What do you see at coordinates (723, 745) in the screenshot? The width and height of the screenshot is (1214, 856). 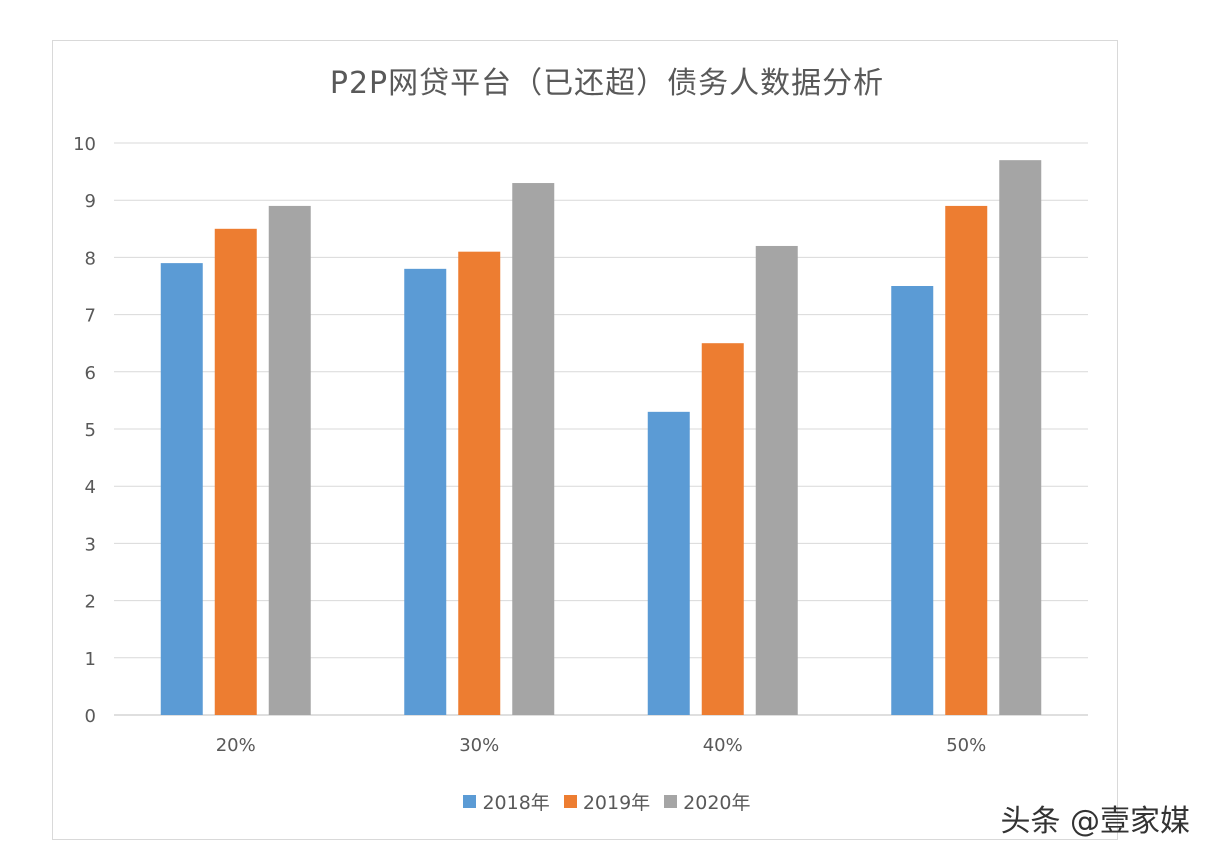 I see `x-tick-label-40%: 40%` at bounding box center [723, 745].